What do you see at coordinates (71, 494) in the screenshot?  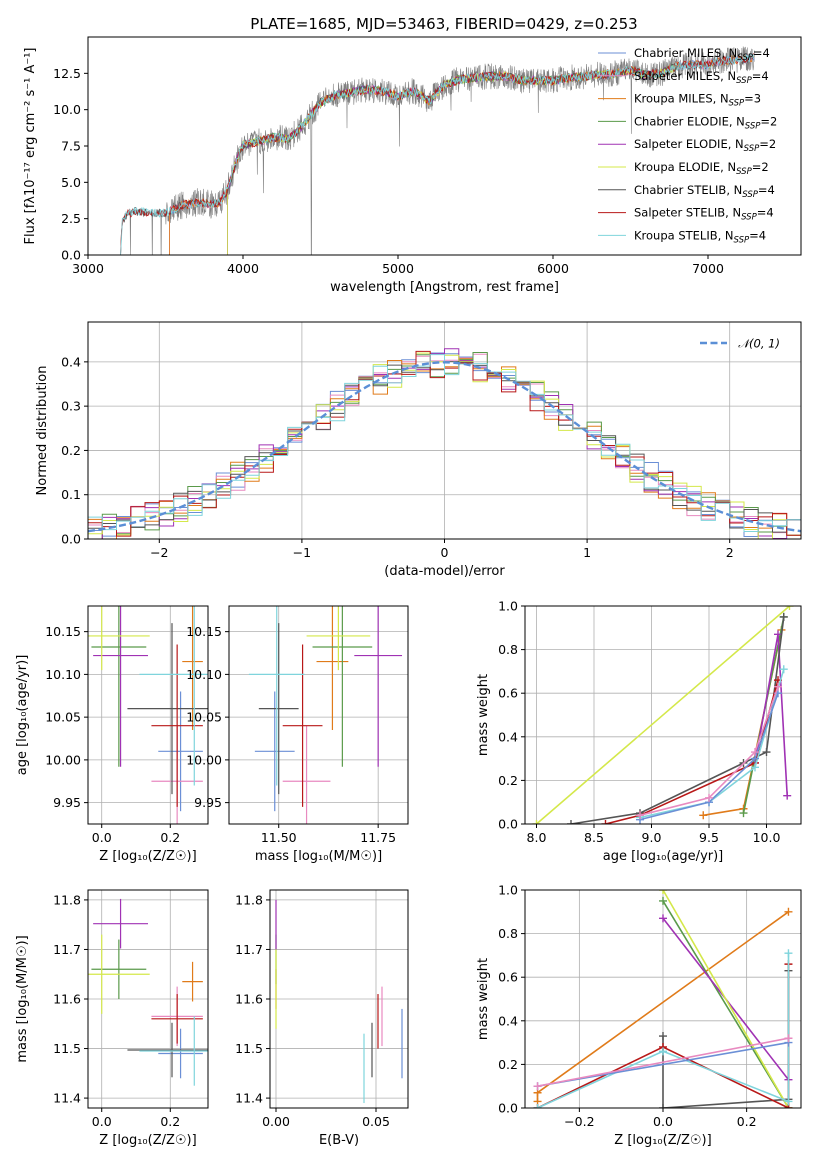 I see `y-tick-label: 0.1` at bounding box center [71, 494].